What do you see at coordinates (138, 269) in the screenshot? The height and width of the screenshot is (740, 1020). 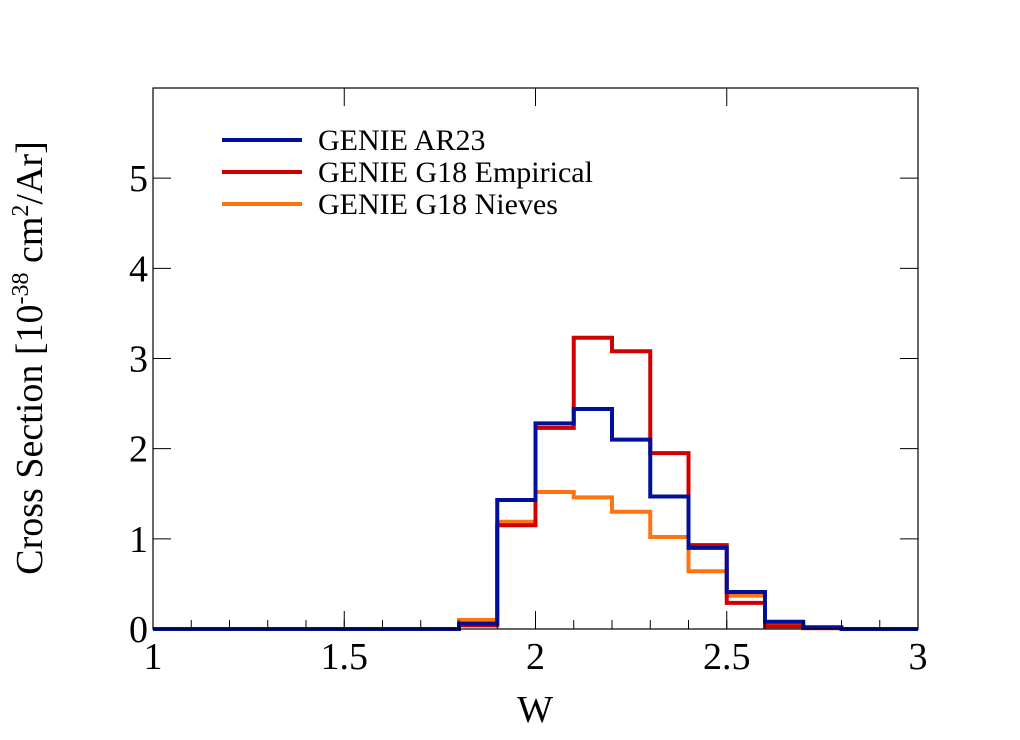 I see `y-tick-label: 4` at bounding box center [138, 269].